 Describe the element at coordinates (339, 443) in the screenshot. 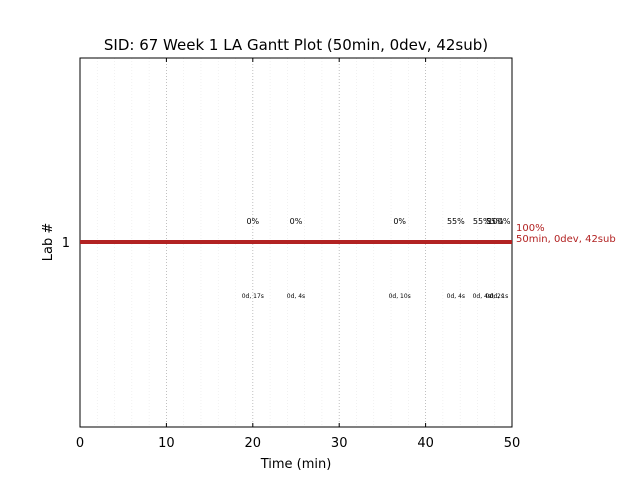

I see `x-tick-label: 30` at that location.